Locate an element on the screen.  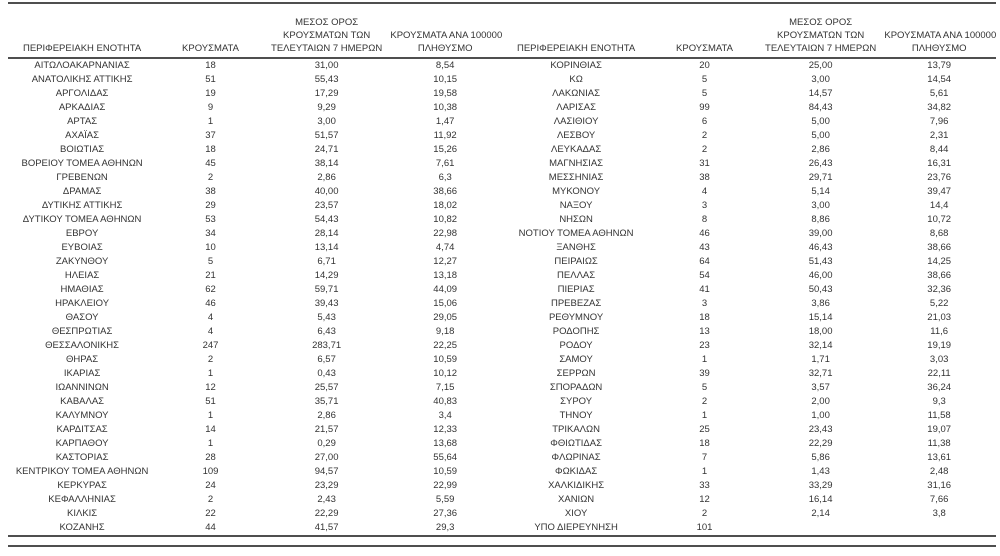
table-cell: ΗΜΑΘΙΑΣ is located at coordinates (82, 289).